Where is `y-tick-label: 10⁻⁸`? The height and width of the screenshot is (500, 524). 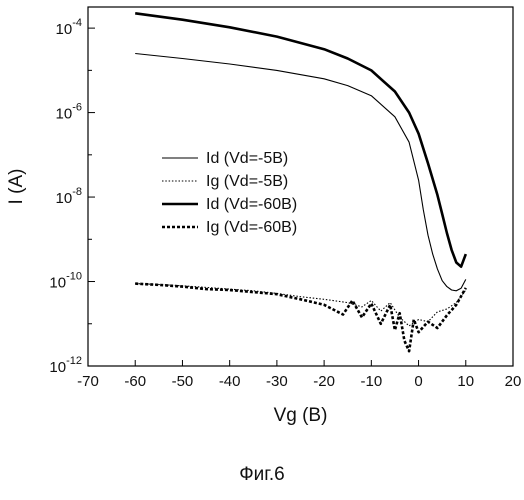 y-tick-label: 10⁻⁸ is located at coordinates (69, 196).